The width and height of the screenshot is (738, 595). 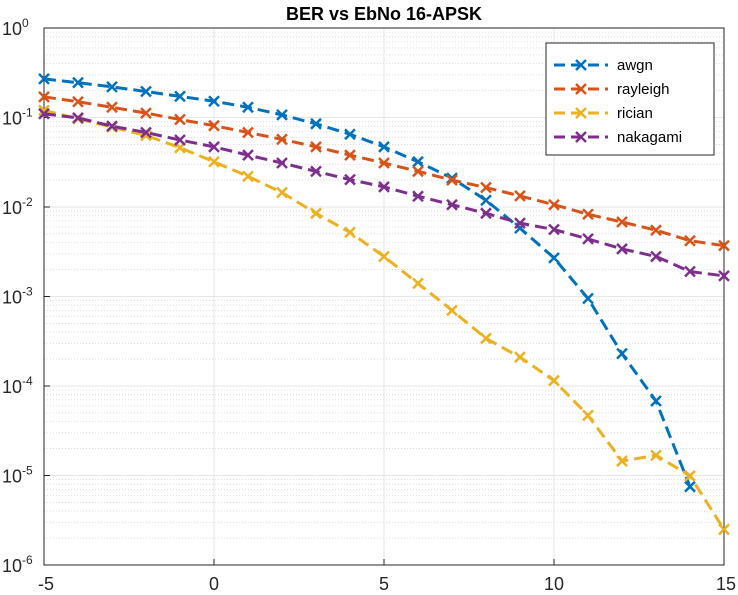 What do you see at coordinates (17, 117) in the screenshot?
I see `y-tick-label: 10⁻¹` at bounding box center [17, 117].